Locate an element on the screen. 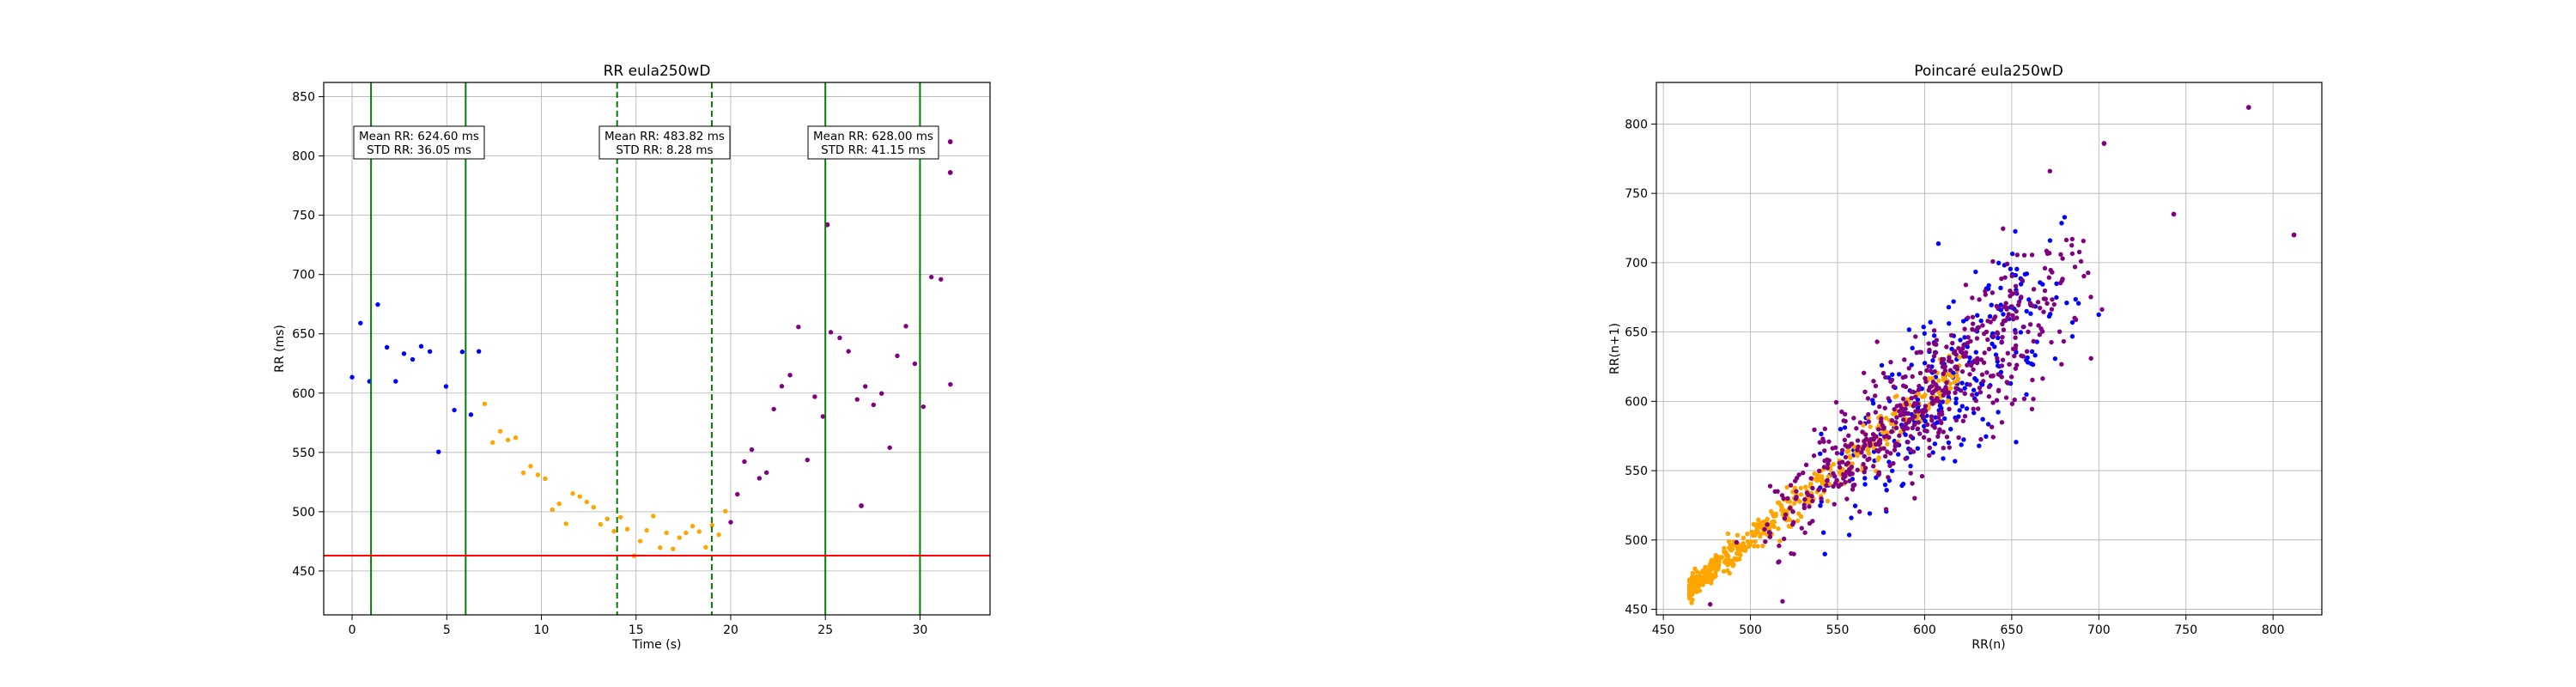 The height and width of the screenshot is (687, 2576). pc-y-tick-label: 600 is located at coordinates (1636, 402).